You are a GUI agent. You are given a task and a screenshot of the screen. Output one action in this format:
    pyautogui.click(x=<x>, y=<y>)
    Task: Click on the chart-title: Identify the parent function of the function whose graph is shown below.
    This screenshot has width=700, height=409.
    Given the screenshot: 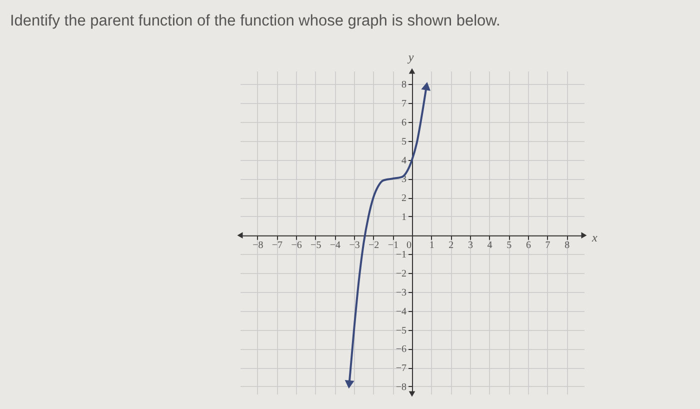 What is the action you would take?
    pyautogui.click(x=255, y=21)
    